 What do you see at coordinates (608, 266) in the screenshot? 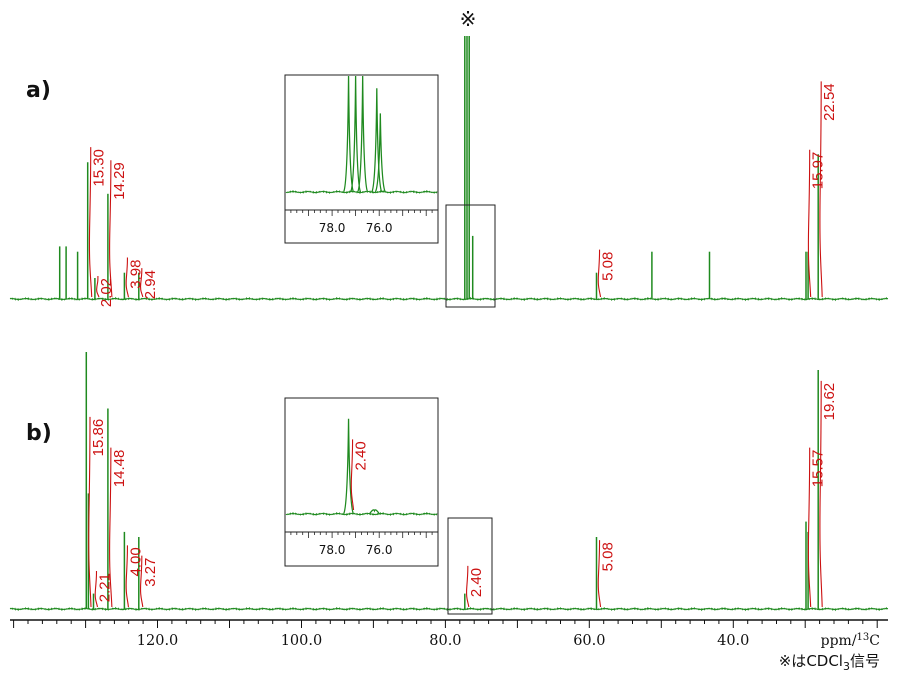
I see `panel-a-integral-value: 5.08` at bounding box center [608, 266].